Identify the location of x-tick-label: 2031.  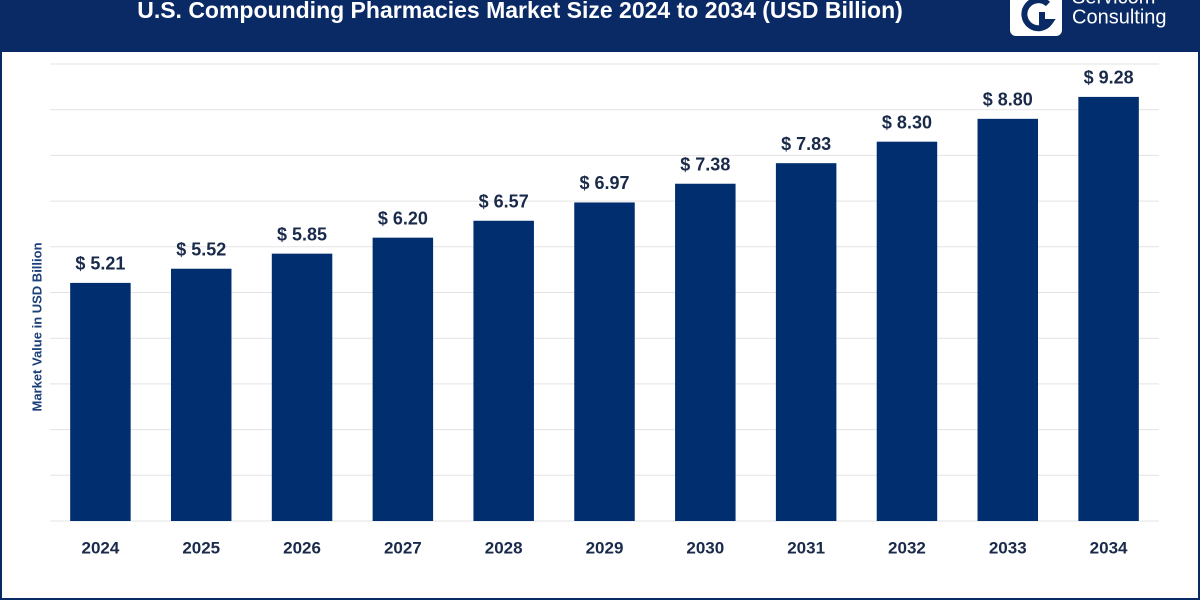
(806, 547).